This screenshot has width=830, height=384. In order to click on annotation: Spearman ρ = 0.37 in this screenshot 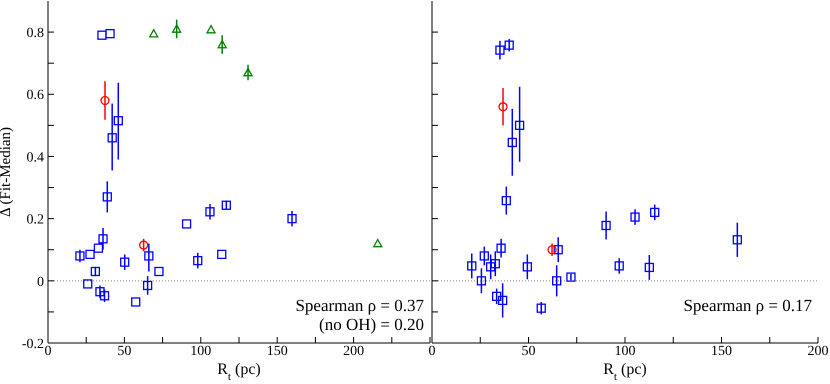, I will do `click(359, 305)`.